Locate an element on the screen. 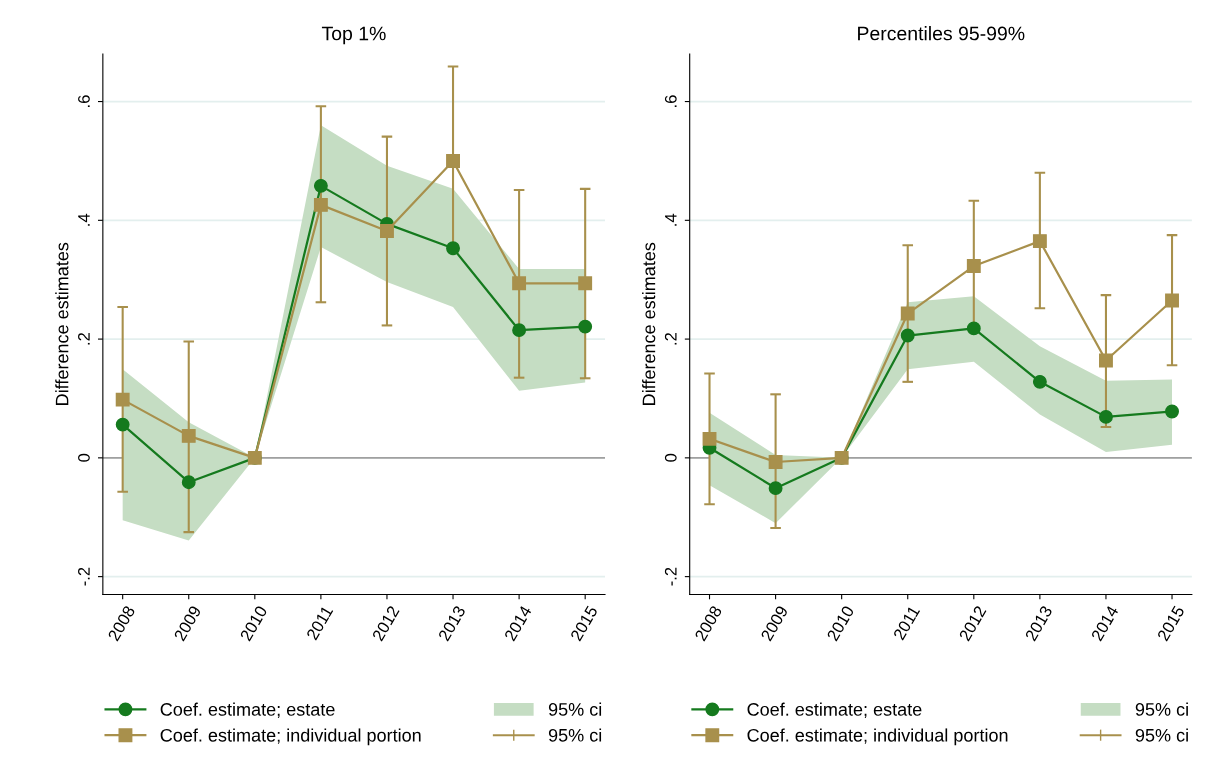  chart-title: Percentiles 95-99% is located at coordinates (941, 33).